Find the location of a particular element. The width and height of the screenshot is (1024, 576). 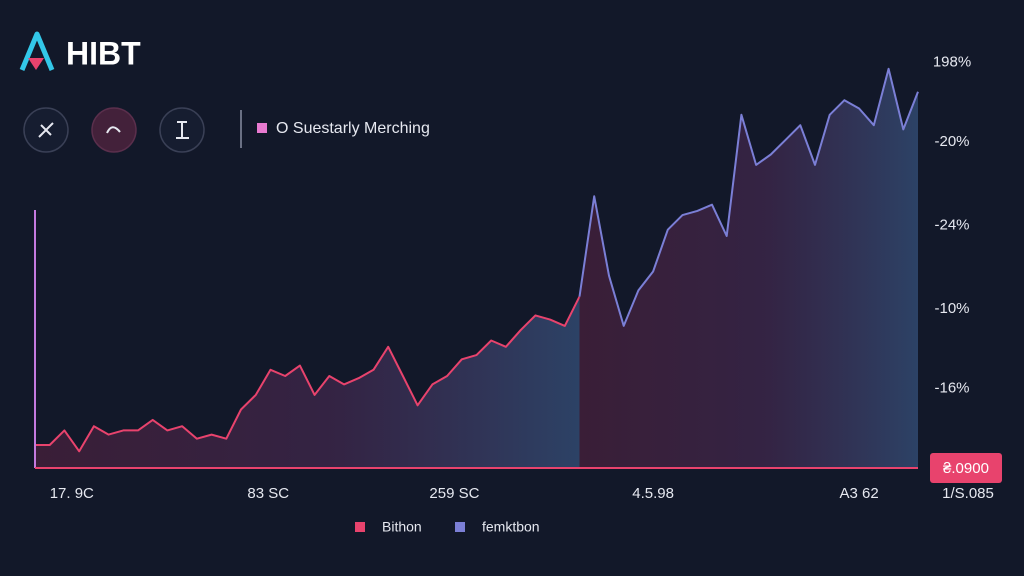

logo is located at coordinates (37, 51).